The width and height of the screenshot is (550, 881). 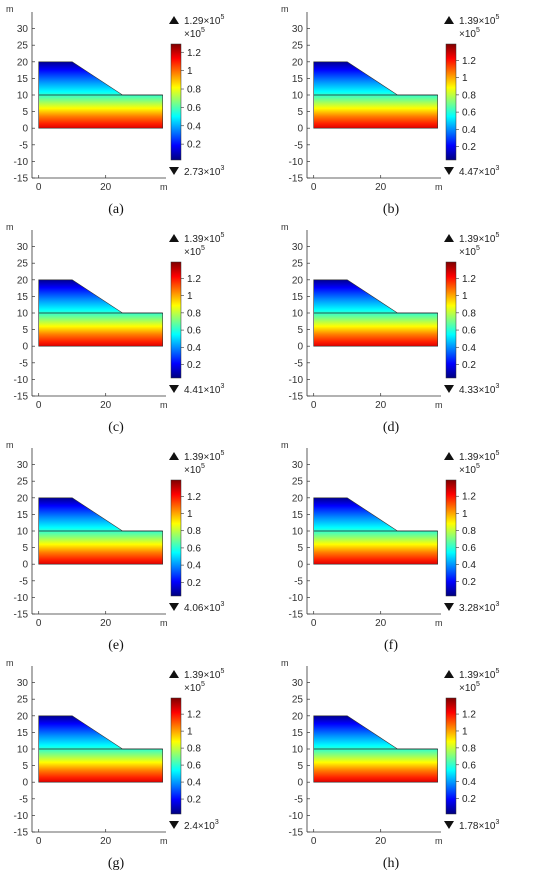 I want to click on max-value-label: 1.39×10⁵, so click(x=479, y=238).